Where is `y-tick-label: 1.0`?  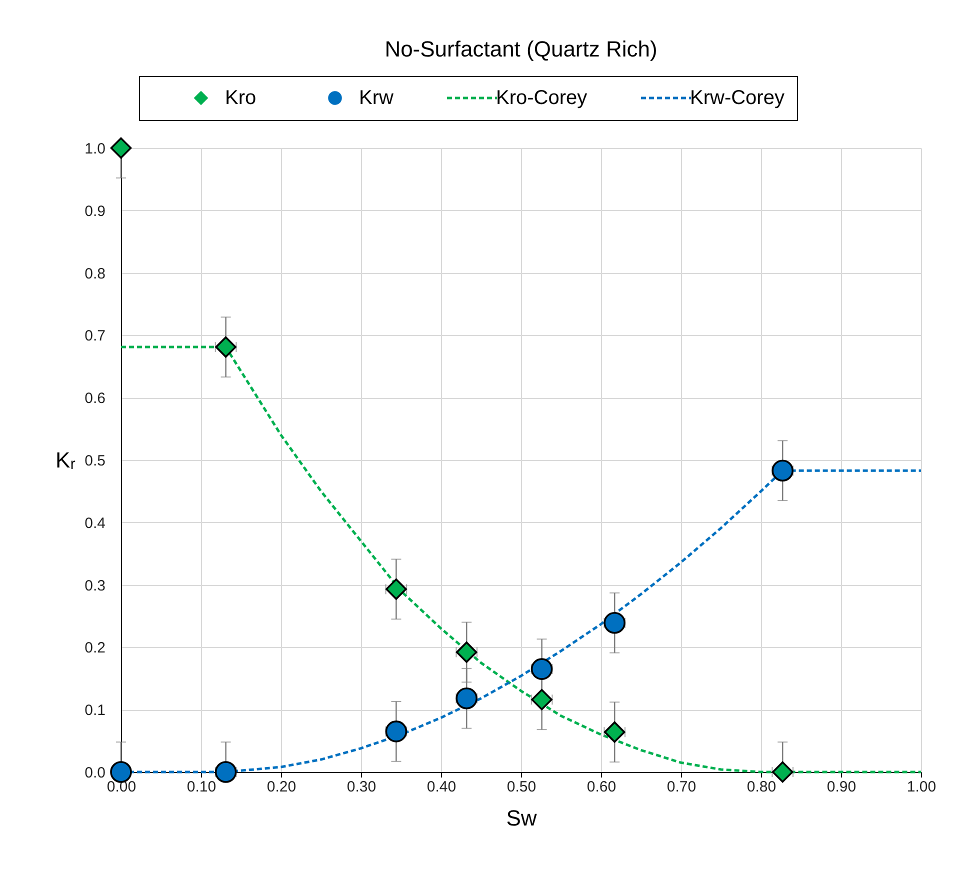 y-tick-label: 1.0 is located at coordinates (95, 149).